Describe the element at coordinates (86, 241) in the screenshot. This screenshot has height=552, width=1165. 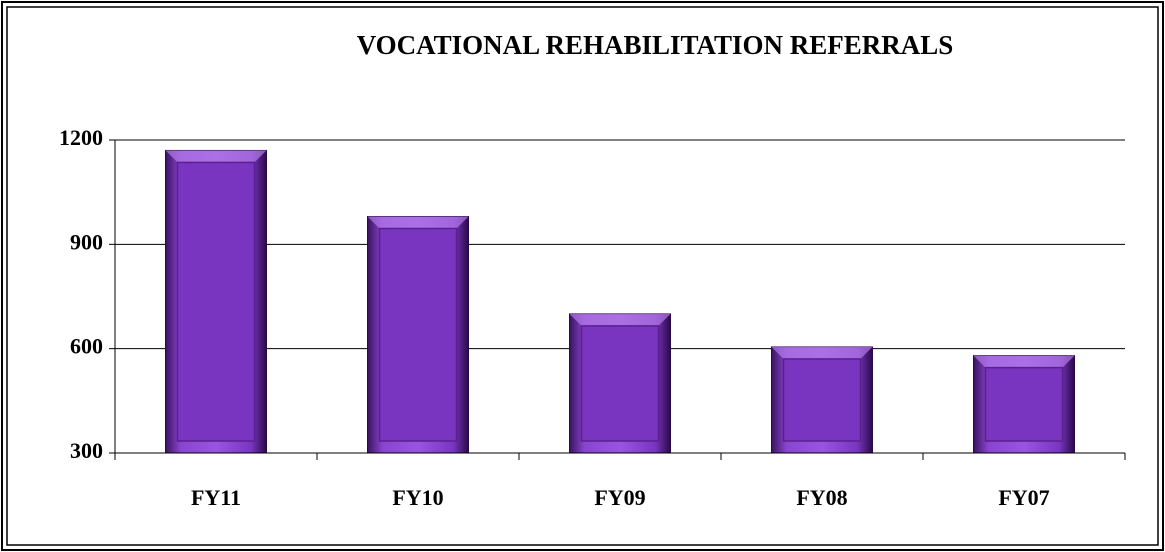
I see `y-tick-label: 900` at that location.